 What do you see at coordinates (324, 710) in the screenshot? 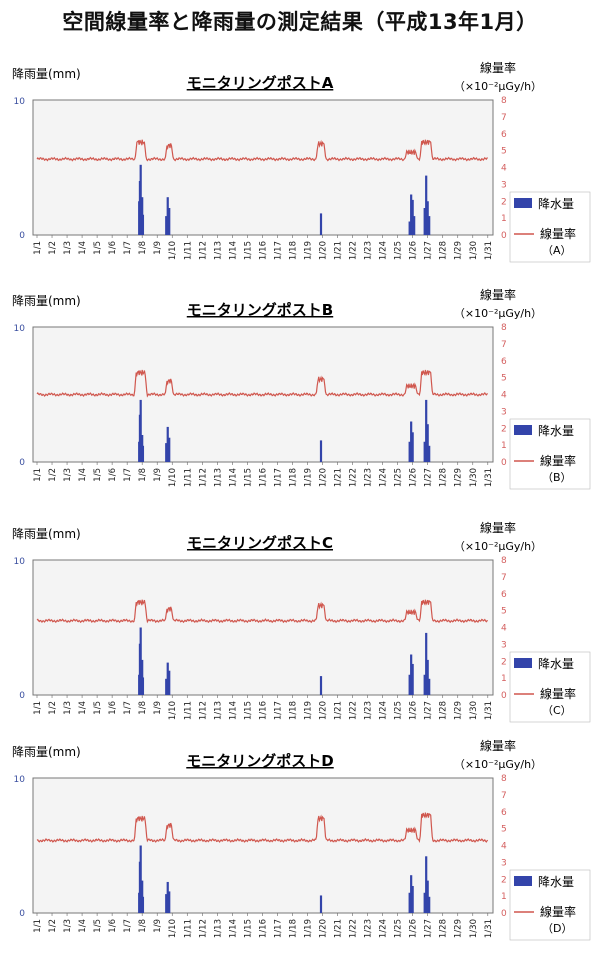
I see `x-tick-label: 1/20` at bounding box center [324, 710].